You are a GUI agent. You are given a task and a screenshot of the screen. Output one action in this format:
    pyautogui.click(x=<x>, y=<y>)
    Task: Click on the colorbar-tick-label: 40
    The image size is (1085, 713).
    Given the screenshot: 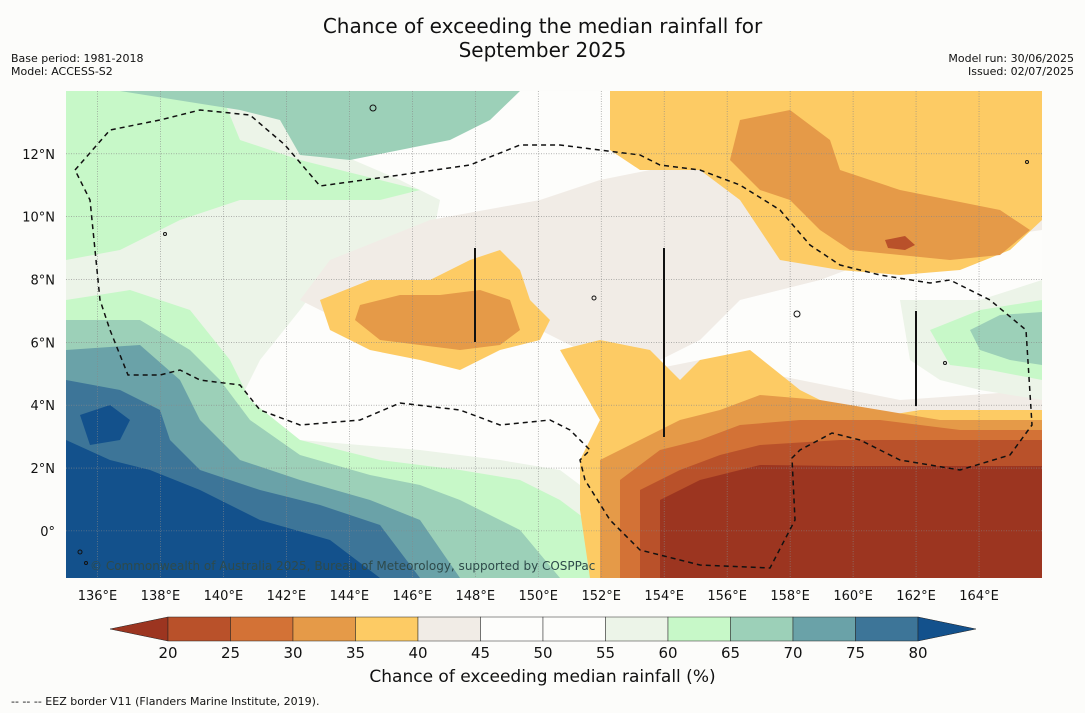 What is the action you would take?
    pyautogui.click(x=417, y=653)
    